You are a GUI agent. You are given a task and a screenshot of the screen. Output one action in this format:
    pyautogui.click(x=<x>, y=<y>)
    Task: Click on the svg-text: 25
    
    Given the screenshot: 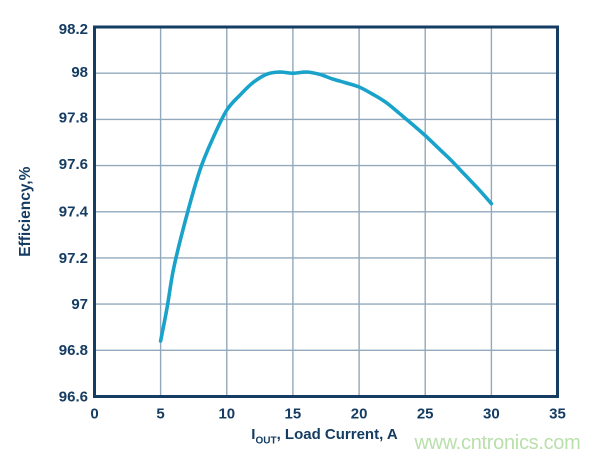 What is the action you would take?
    pyautogui.click(x=425, y=413)
    